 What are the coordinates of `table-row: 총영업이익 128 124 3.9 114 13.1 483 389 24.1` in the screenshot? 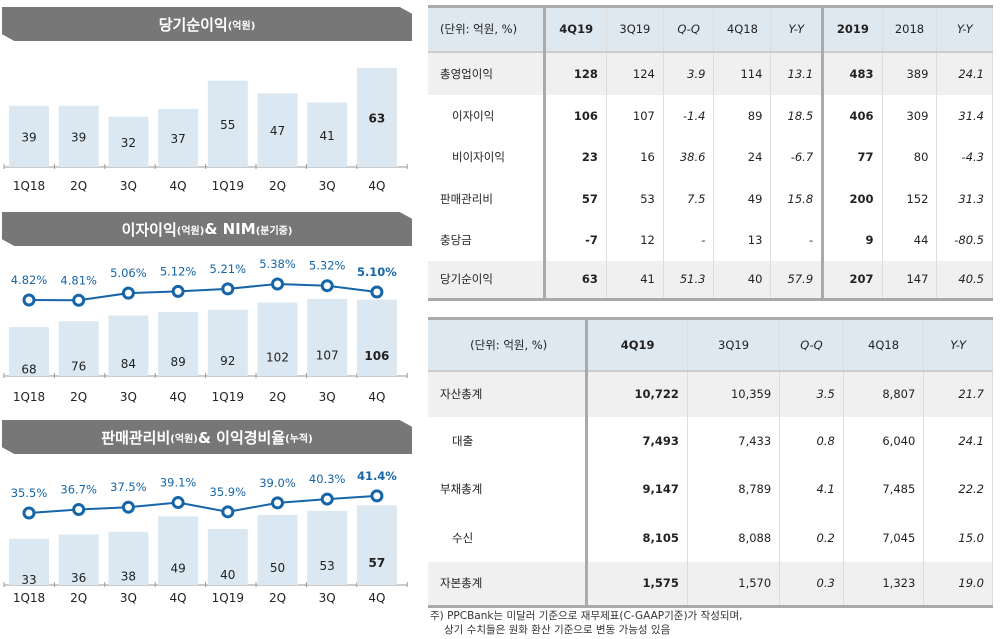 It's located at (710, 73).